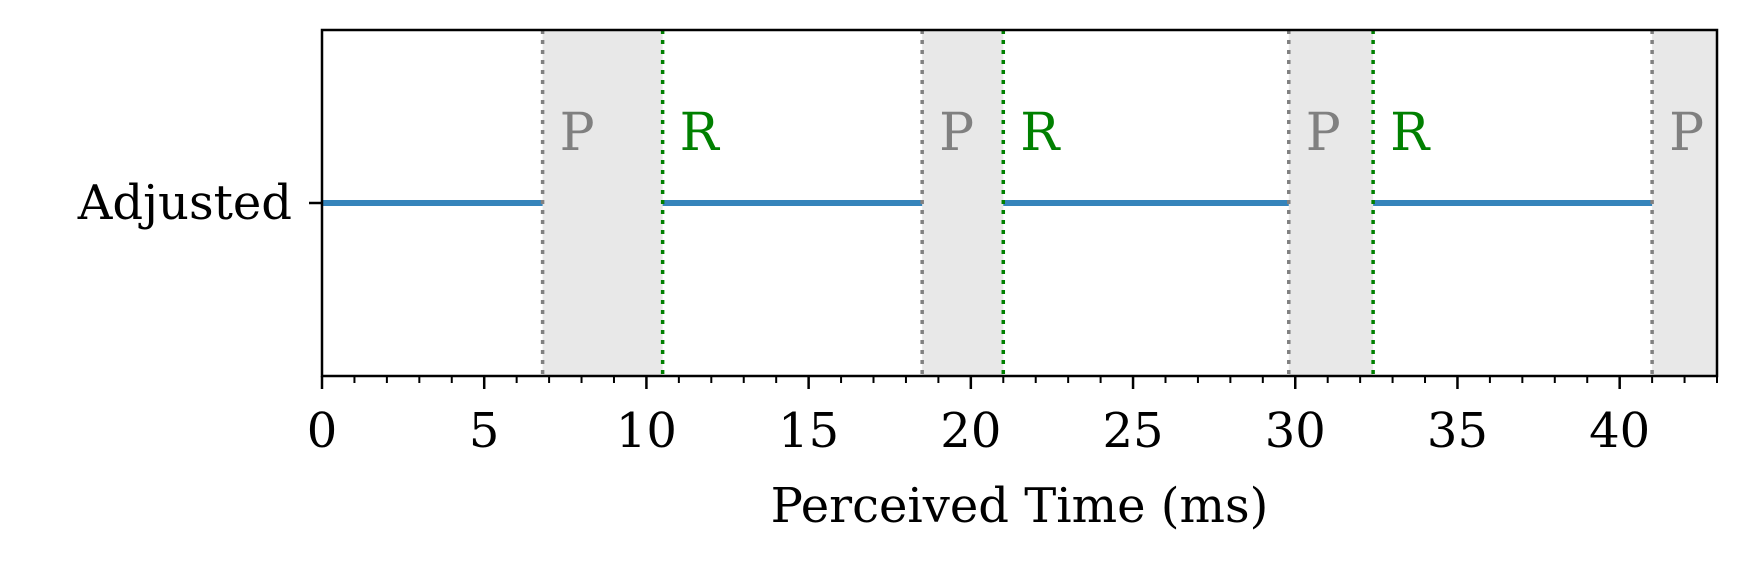 Image resolution: width=1744 pixels, height=564 pixels. Describe the element at coordinates (1619, 431) in the screenshot. I see `x-tick-label-8: 40` at that location.